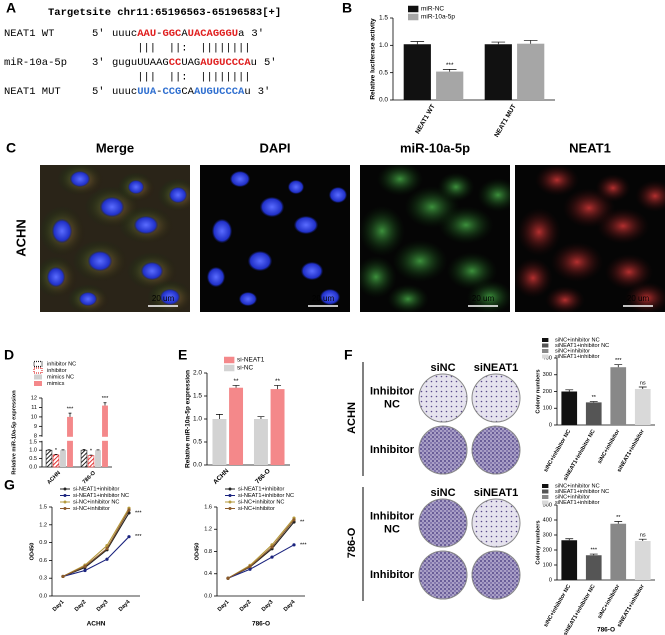  Describe the element at coordinates (90, 478) in the screenshot. I see `x-tick-label: 786-O` at that location.